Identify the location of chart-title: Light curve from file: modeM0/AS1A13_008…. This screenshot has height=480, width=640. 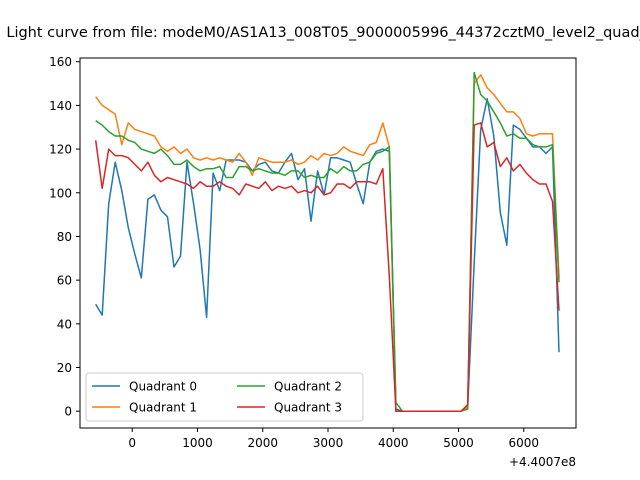
(323, 33).